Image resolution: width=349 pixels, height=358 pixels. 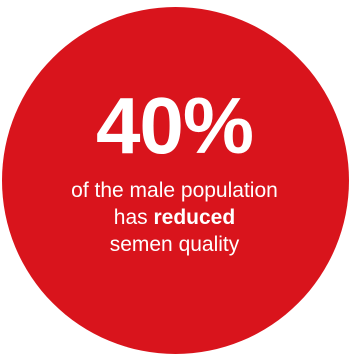 What do you see at coordinates (194, 217) in the screenshot?
I see `stat-caption-emphasis: reduced` at bounding box center [194, 217].